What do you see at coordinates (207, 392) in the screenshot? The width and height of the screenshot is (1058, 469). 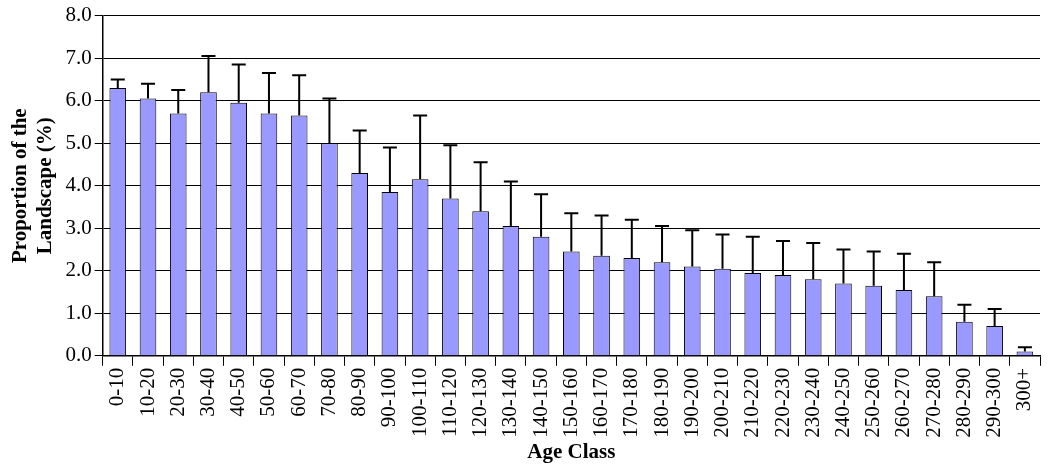 I see `x-tick-label: 30-40` at bounding box center [207, 392].